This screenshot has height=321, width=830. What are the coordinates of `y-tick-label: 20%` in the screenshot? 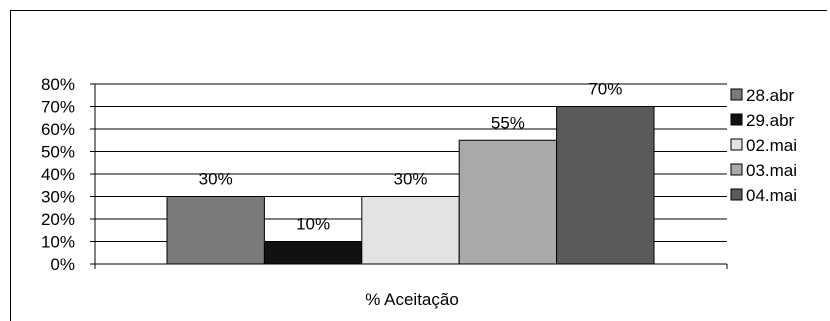 It's located at (58, 219).